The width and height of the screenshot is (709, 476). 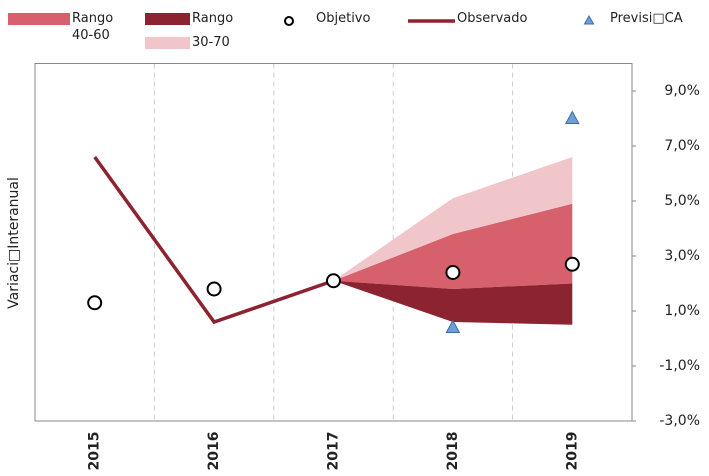 I want to click on legend-label: Observado, so click(x=492, y=18).